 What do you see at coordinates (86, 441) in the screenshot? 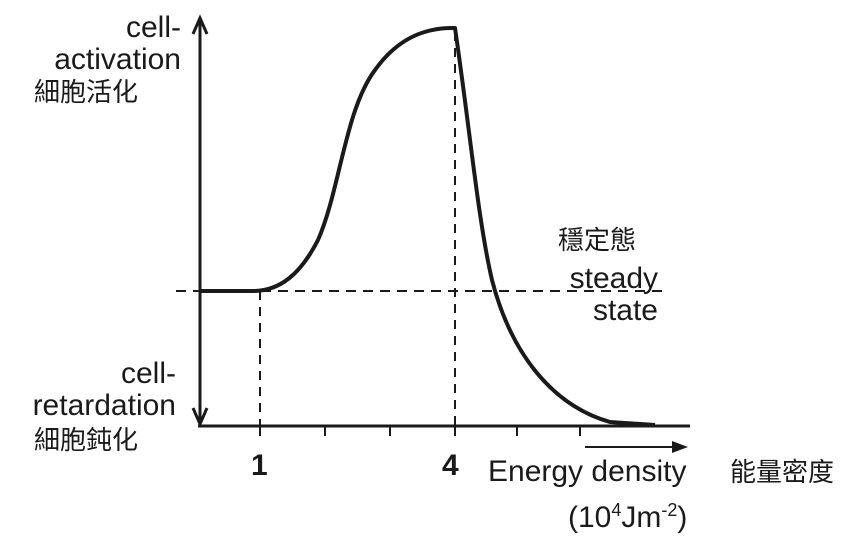
I see `retardation-zh-label: 細胞鈍化` at bounding box center [86, 441].